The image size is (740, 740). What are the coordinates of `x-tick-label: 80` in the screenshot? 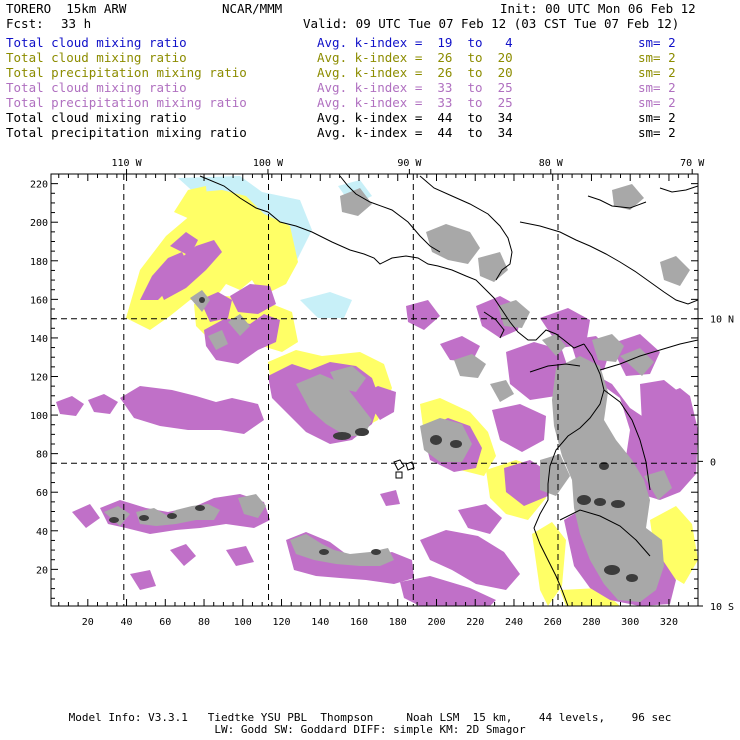 It's located at (204, 622).